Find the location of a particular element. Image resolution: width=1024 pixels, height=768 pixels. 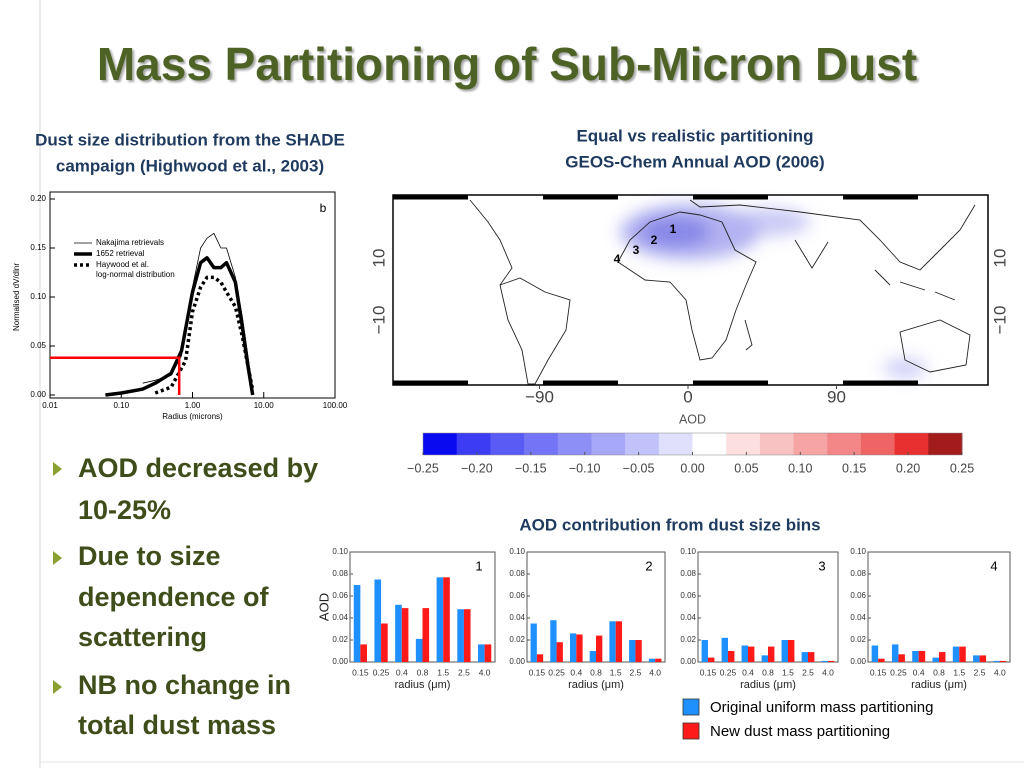

x-tick-label: 100.00 is located at coordinates (335, 405).